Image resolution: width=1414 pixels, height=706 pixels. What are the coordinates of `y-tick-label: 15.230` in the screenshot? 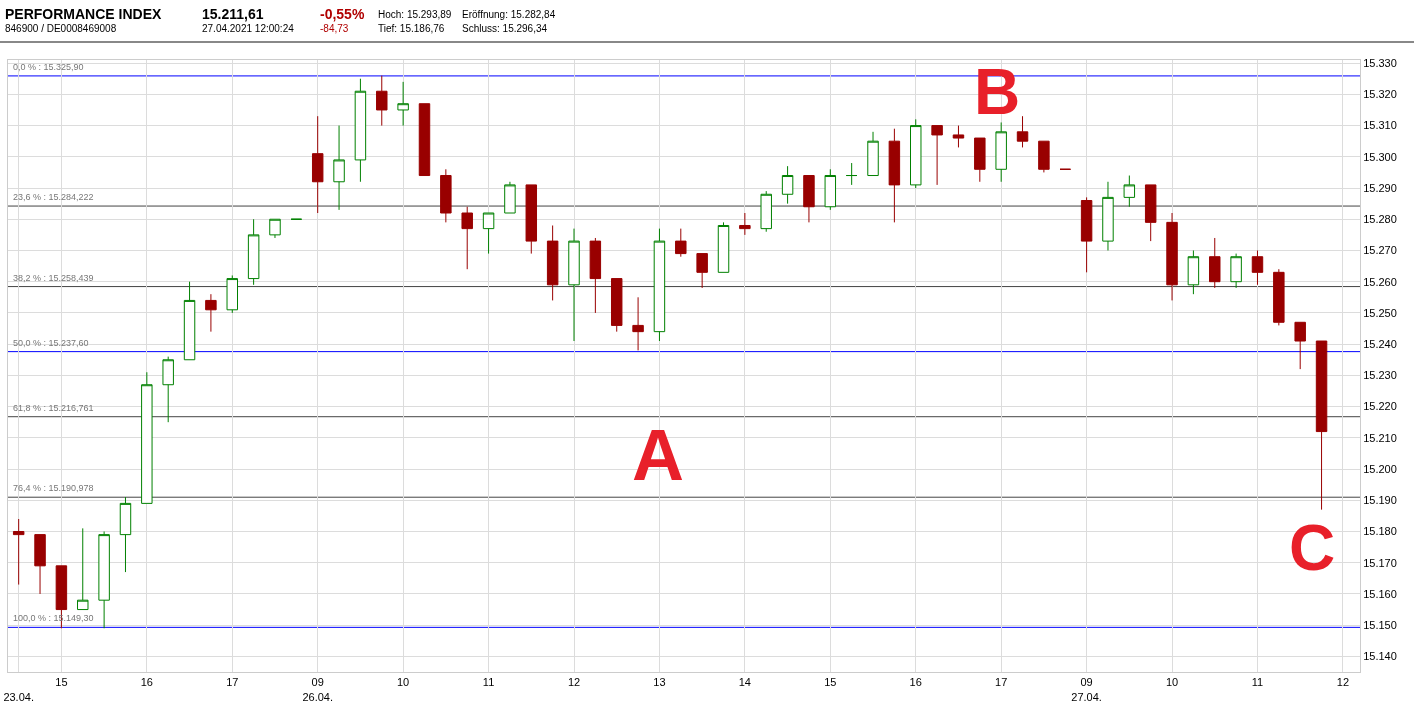 It's located at (1380, 375).